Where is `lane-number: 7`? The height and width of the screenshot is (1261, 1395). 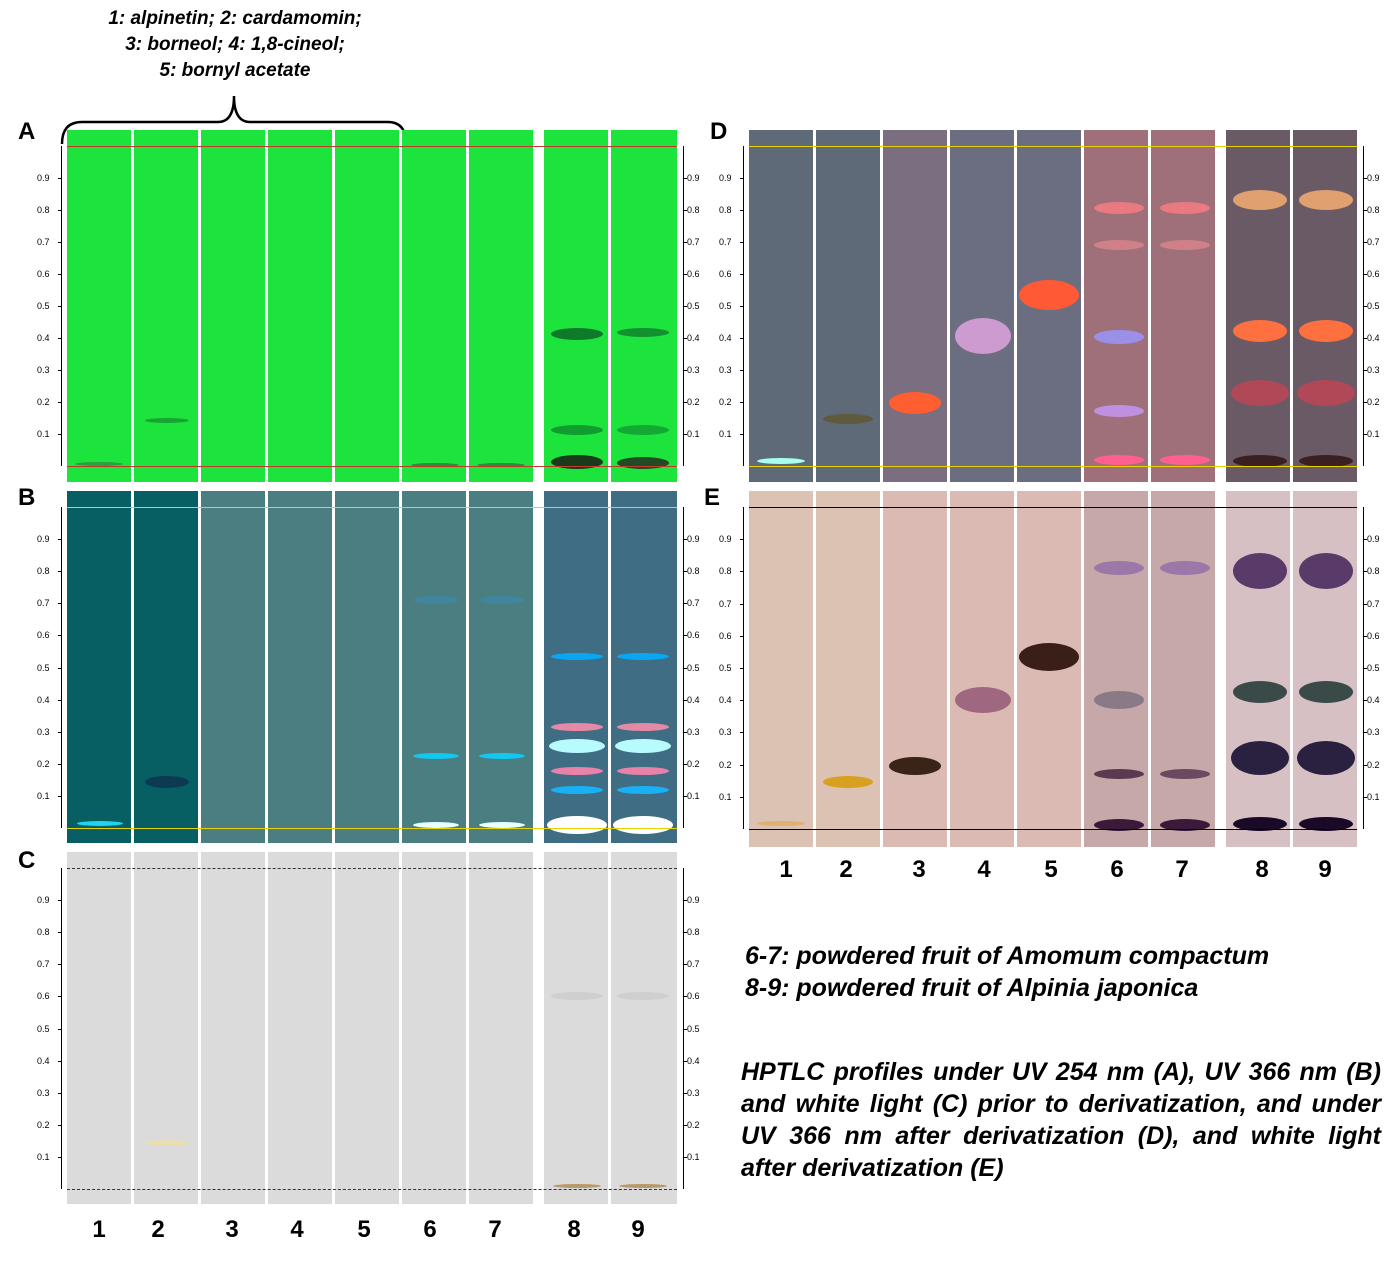
lane-number: 7 is located at coordinates (1182, 869).